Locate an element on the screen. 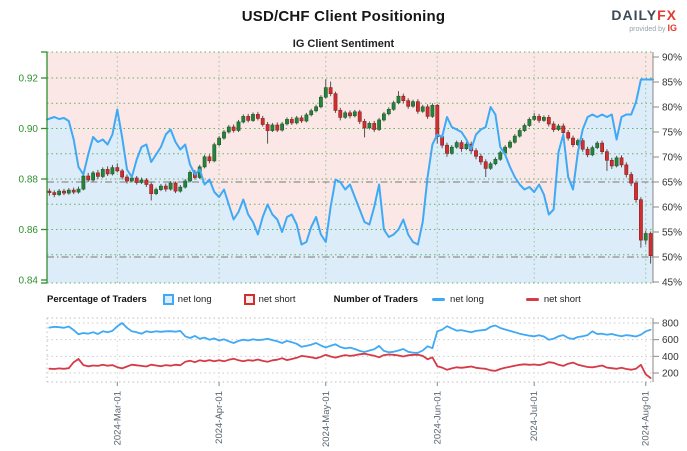 The height and width of the screenshot is (451, 687). svg-text: 0.86 is located at coordinates (29, 230).